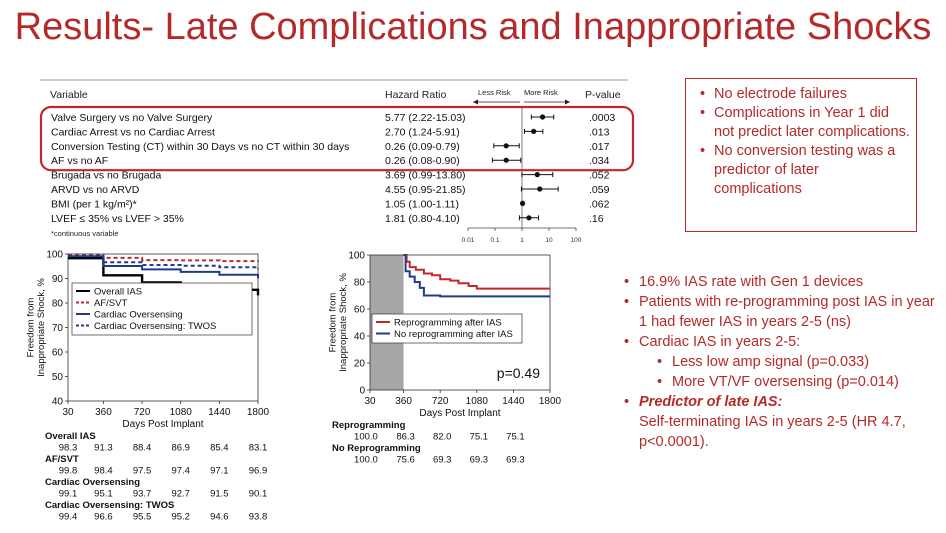 The image size is (946, 533). Describe the element at coordinates (366, 460) in the screenshot. I see `km-table-value: 100.0` at that location.